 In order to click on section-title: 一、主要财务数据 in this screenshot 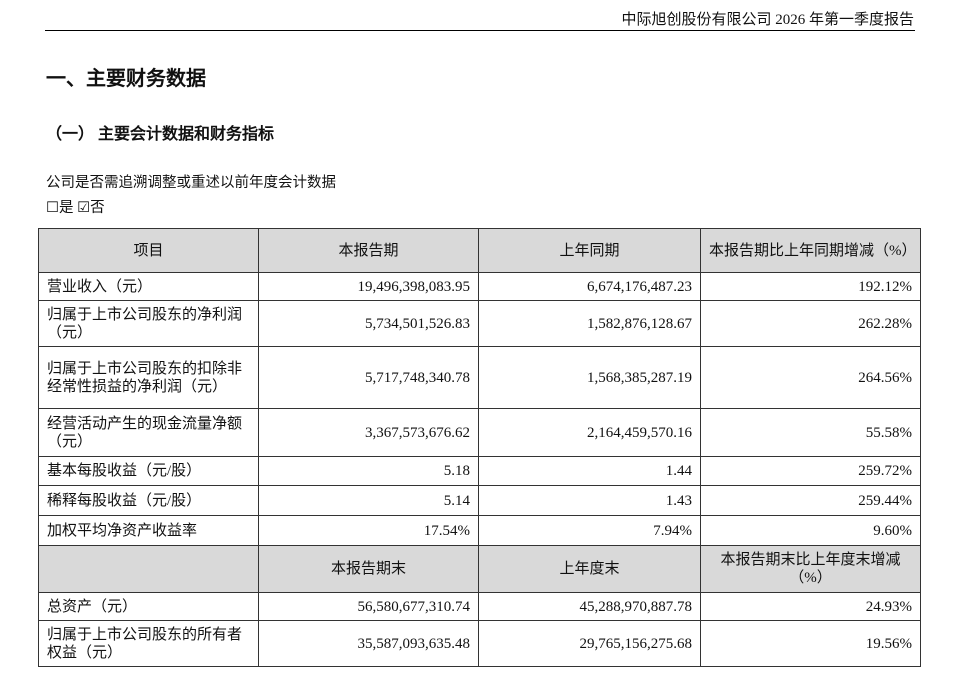, I will do `click(126, 79)`.